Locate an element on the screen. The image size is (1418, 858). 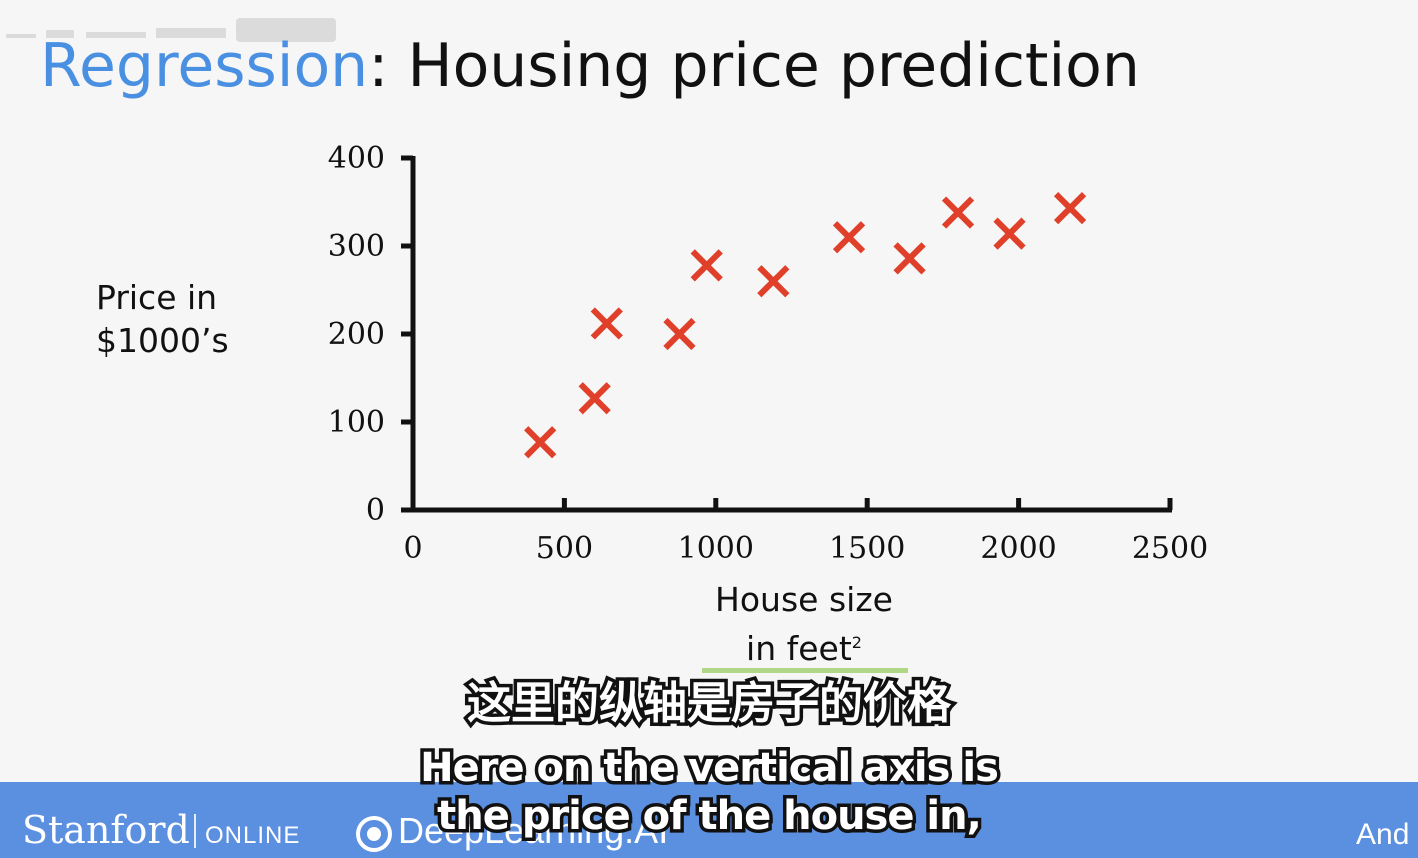
x-tick-label: 500 is located at coordinates (564, 548).